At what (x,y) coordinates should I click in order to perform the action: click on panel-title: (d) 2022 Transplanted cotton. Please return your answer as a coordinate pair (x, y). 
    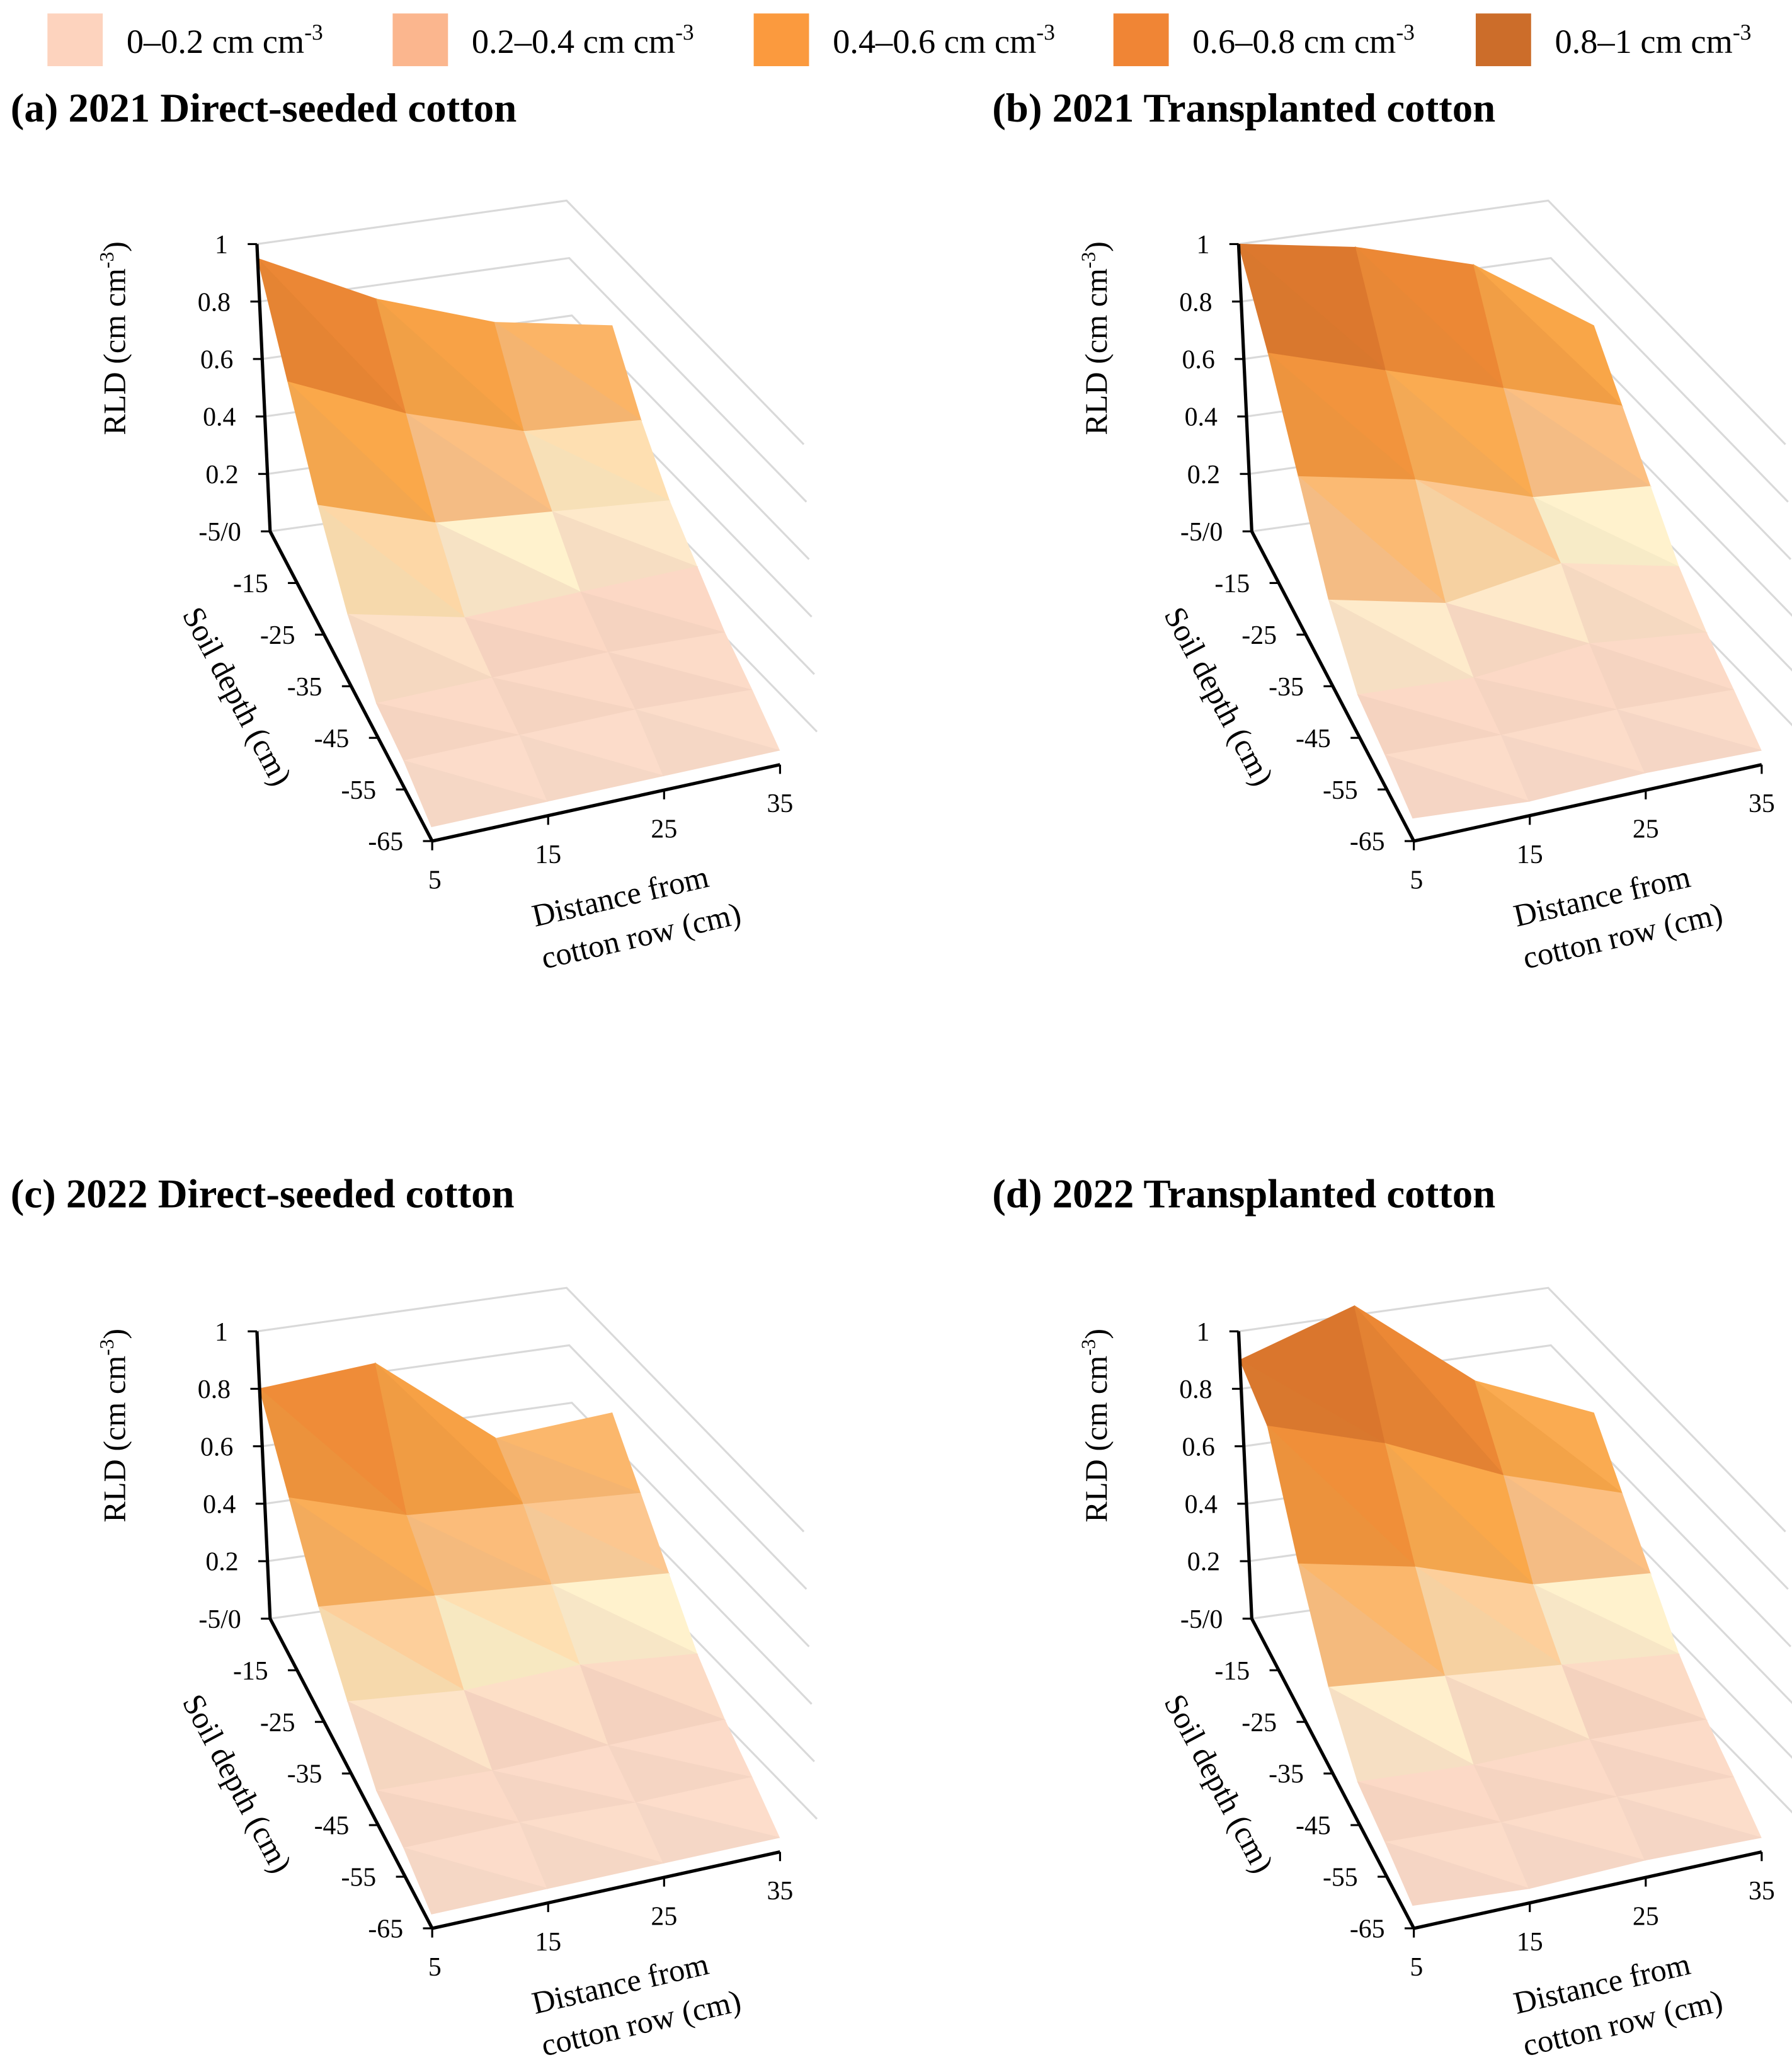
    Looking at the image, I should click on (1243, 1195).